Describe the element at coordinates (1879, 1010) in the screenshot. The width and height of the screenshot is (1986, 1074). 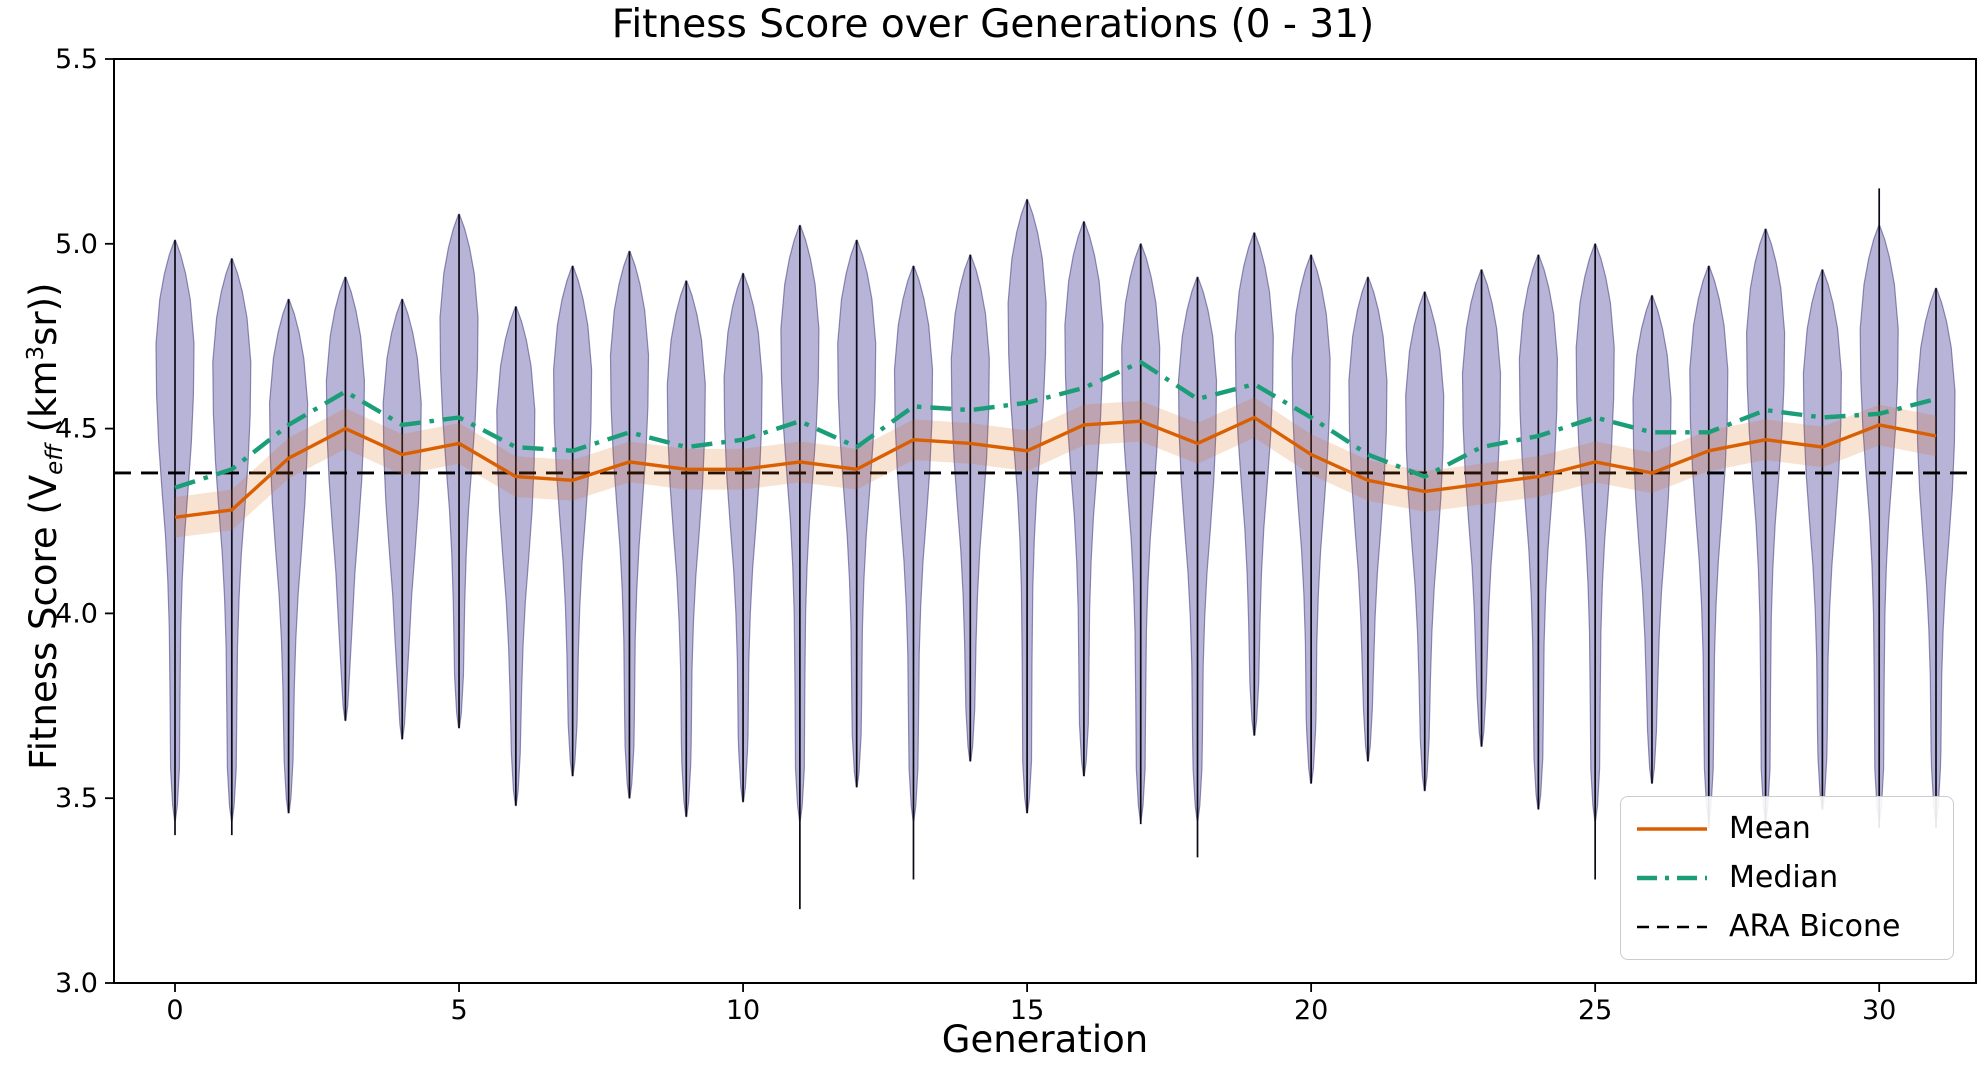
I see `x-tick-label: 30` at that location.